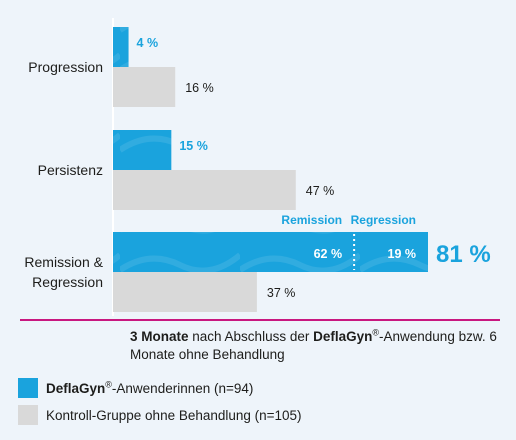  What do you see at coordinates (67, 282) in the screenshot?
I see `category-label: Regression` at bounding box center [67, 282].